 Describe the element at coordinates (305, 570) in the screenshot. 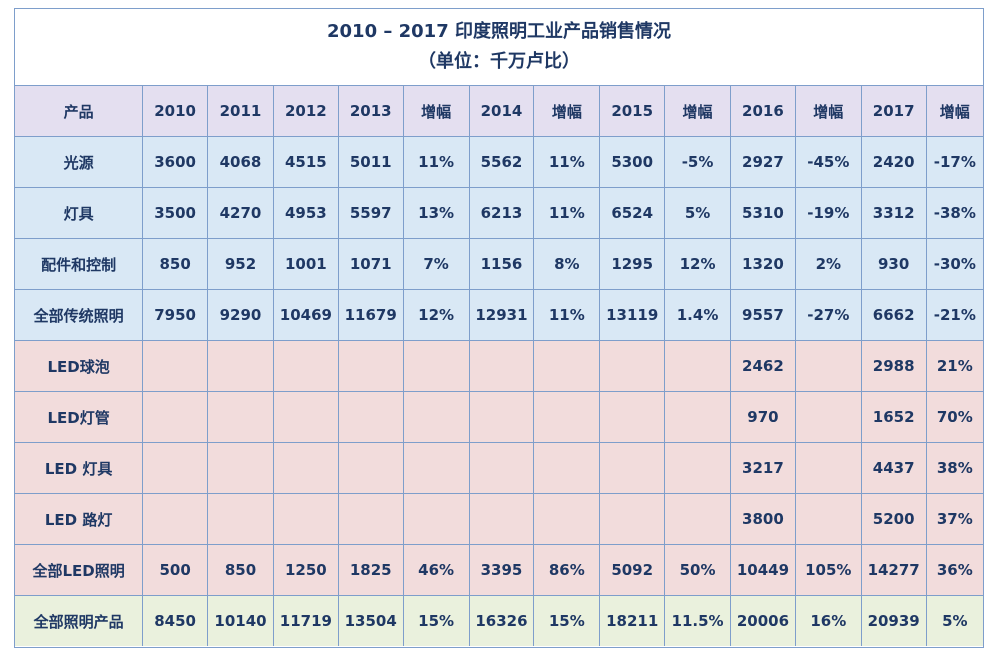

I see `data-cell: 1250` at that location.